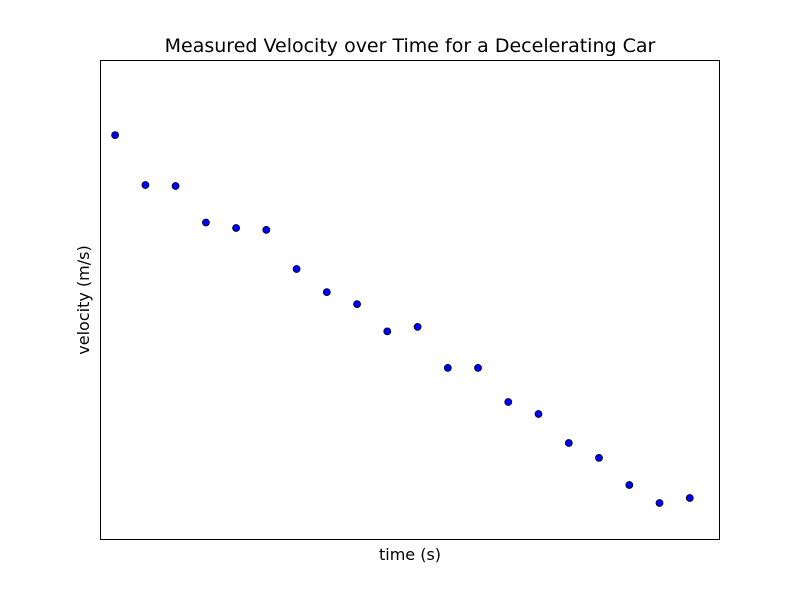 Image resolution: width=800 pixels, height=600 pixels. I want to click on y-axis-label: velocity (m/s), so click(83, 299).